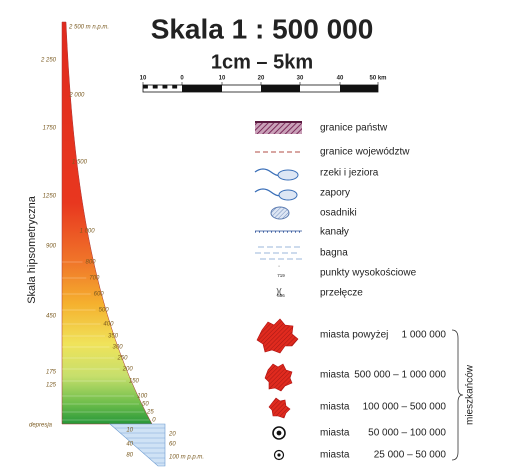 The image size is (512, 476). What do you see at coordinates (279, 291) in the screenshot?
I see `symbol-pass: )(` at bounding box center [279, 291].